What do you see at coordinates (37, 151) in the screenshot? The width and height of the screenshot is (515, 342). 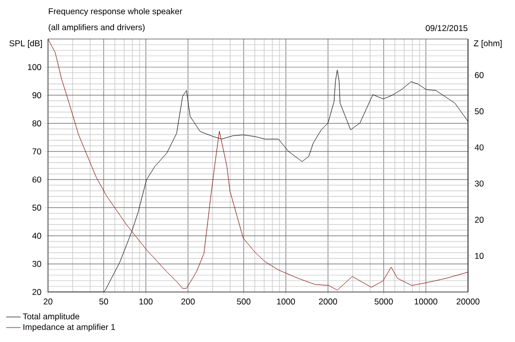 I see `y-tick-label: 70` at bounding box center [37, 151].